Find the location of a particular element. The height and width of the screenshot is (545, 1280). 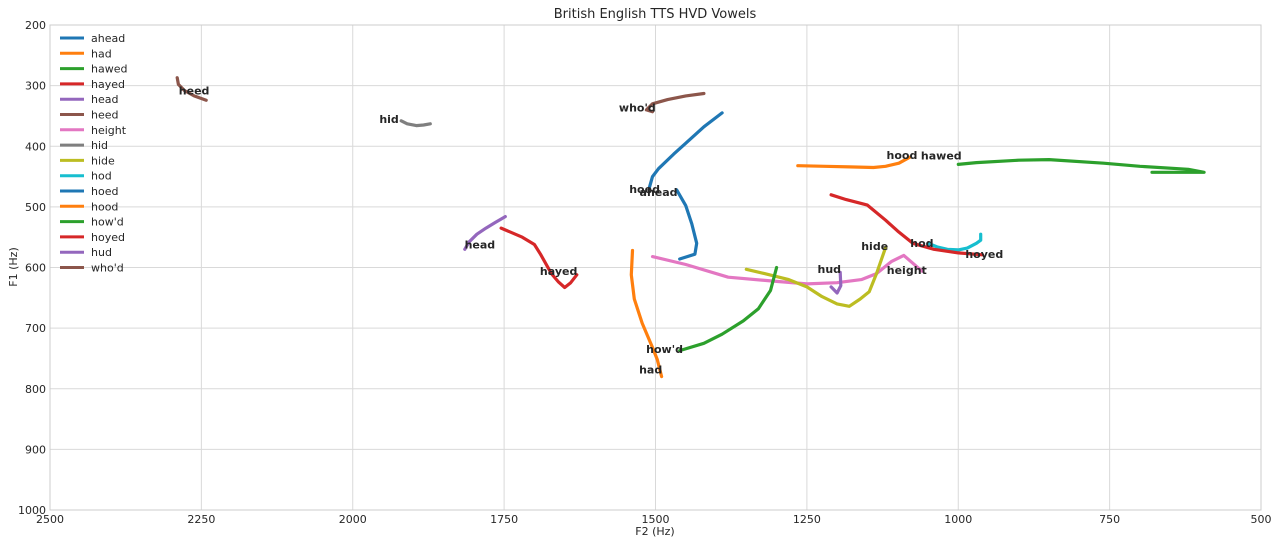

series-line-hid is located at coordinates (415, 123).